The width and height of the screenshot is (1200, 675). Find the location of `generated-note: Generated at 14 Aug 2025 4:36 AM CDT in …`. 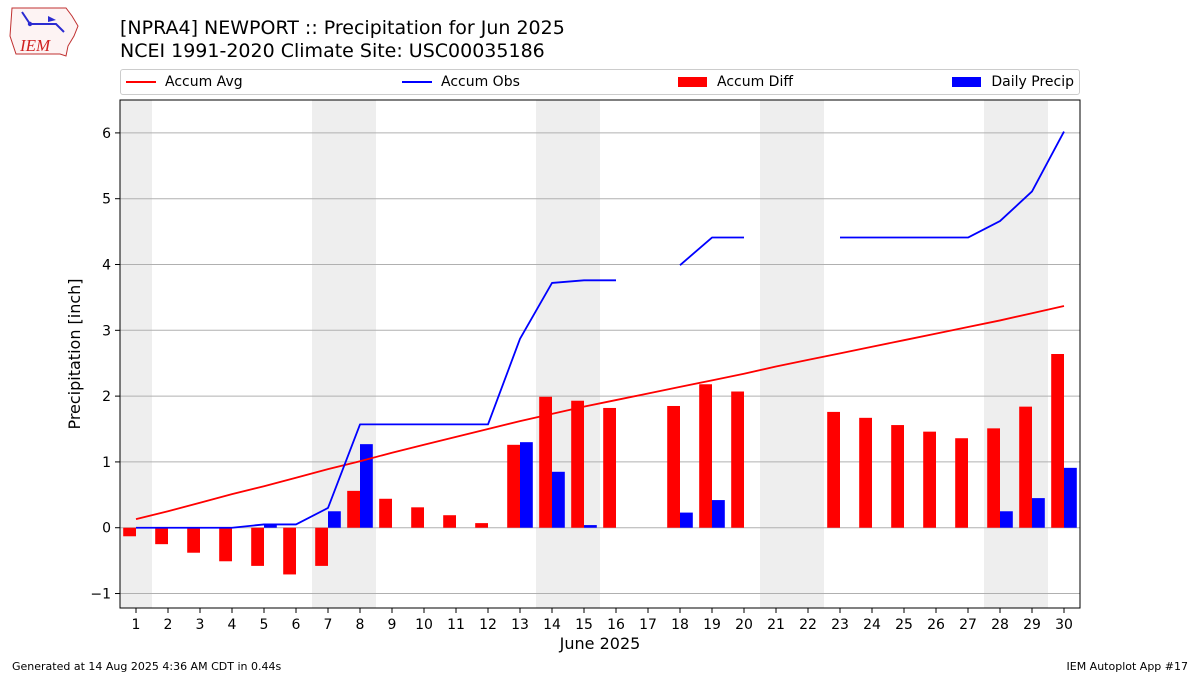

generated-note: Generated at 14 Aug 2025 4:36 AM CDT in … is located at coordinates (147, 666).